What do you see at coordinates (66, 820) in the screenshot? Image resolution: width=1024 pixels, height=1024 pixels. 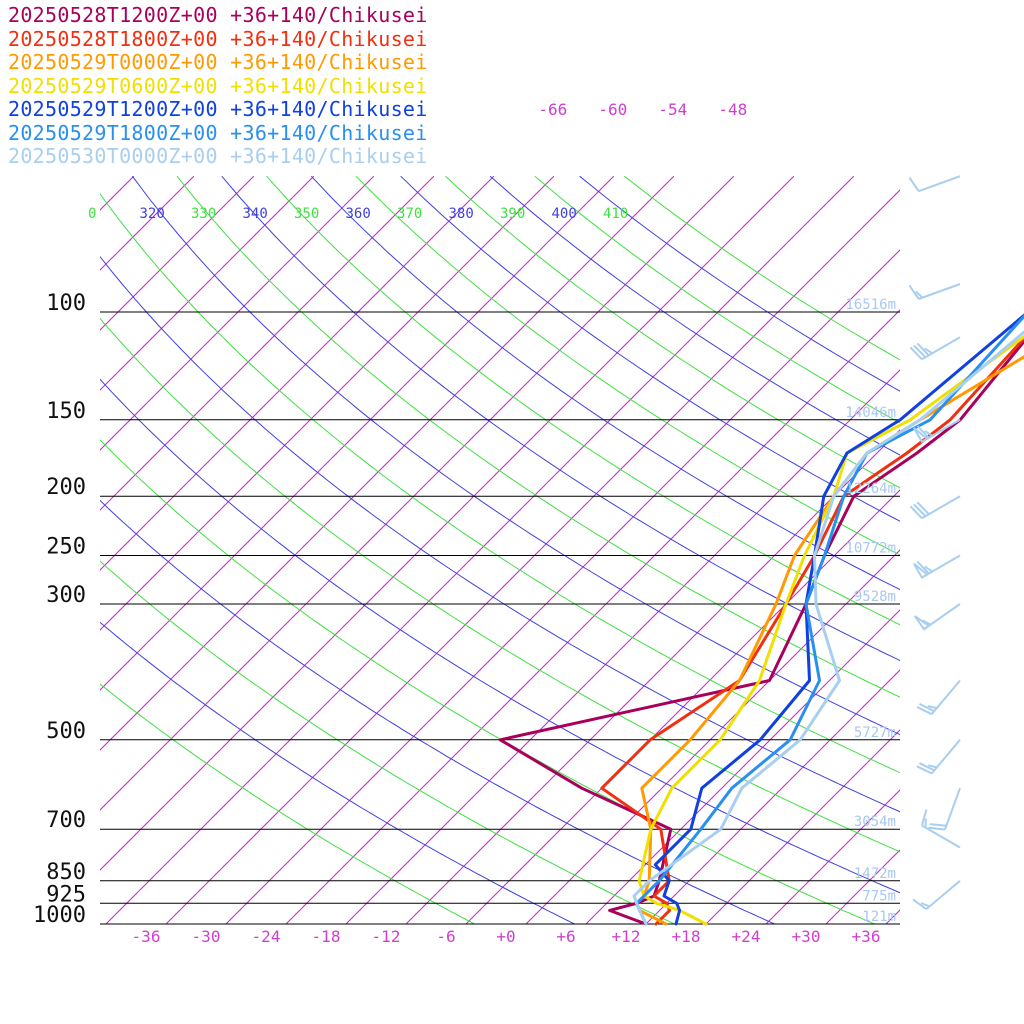 I see `pressure-label: 700` at bounding box center [66, 820].